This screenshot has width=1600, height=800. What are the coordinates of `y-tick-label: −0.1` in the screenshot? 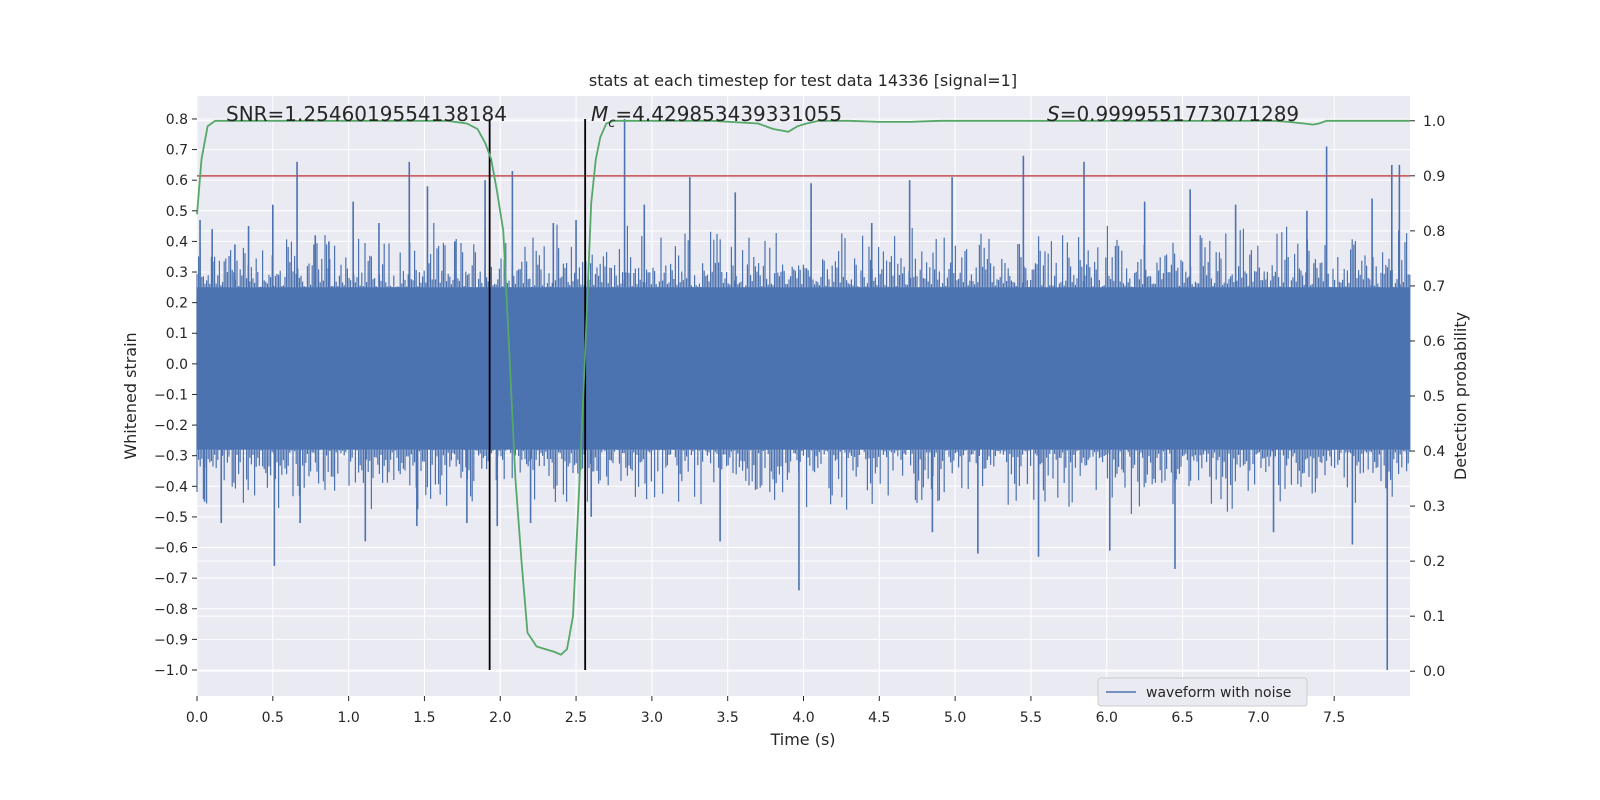 It's located at (171, 395).